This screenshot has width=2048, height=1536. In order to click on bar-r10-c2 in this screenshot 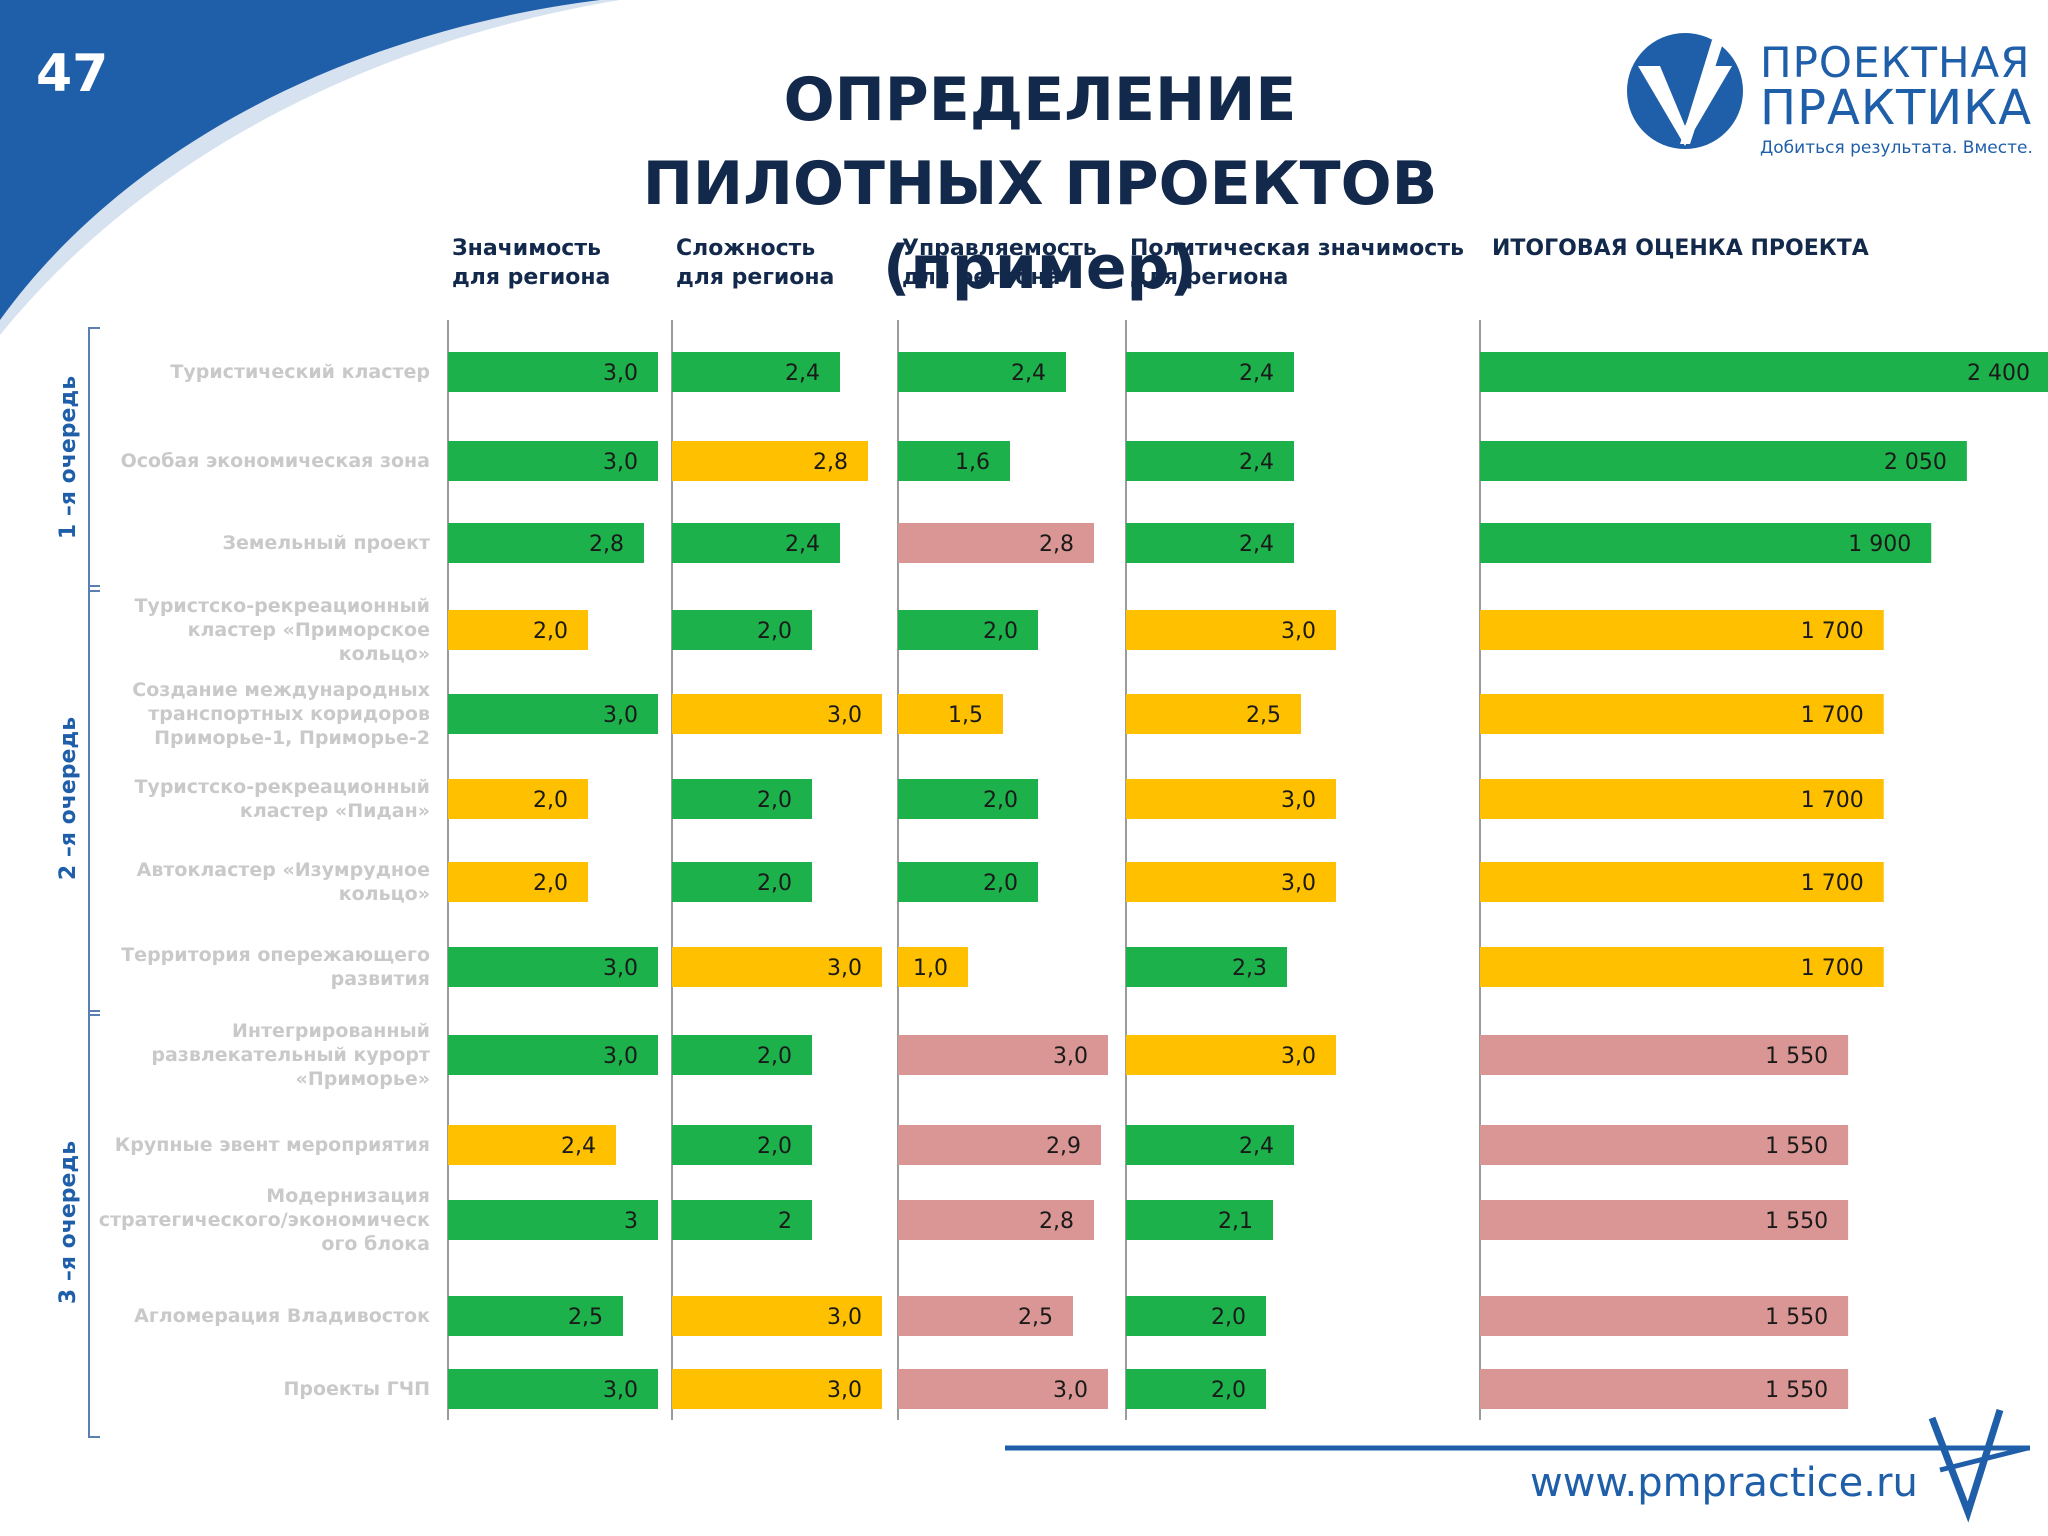, I will do `click(996, 1220)`.